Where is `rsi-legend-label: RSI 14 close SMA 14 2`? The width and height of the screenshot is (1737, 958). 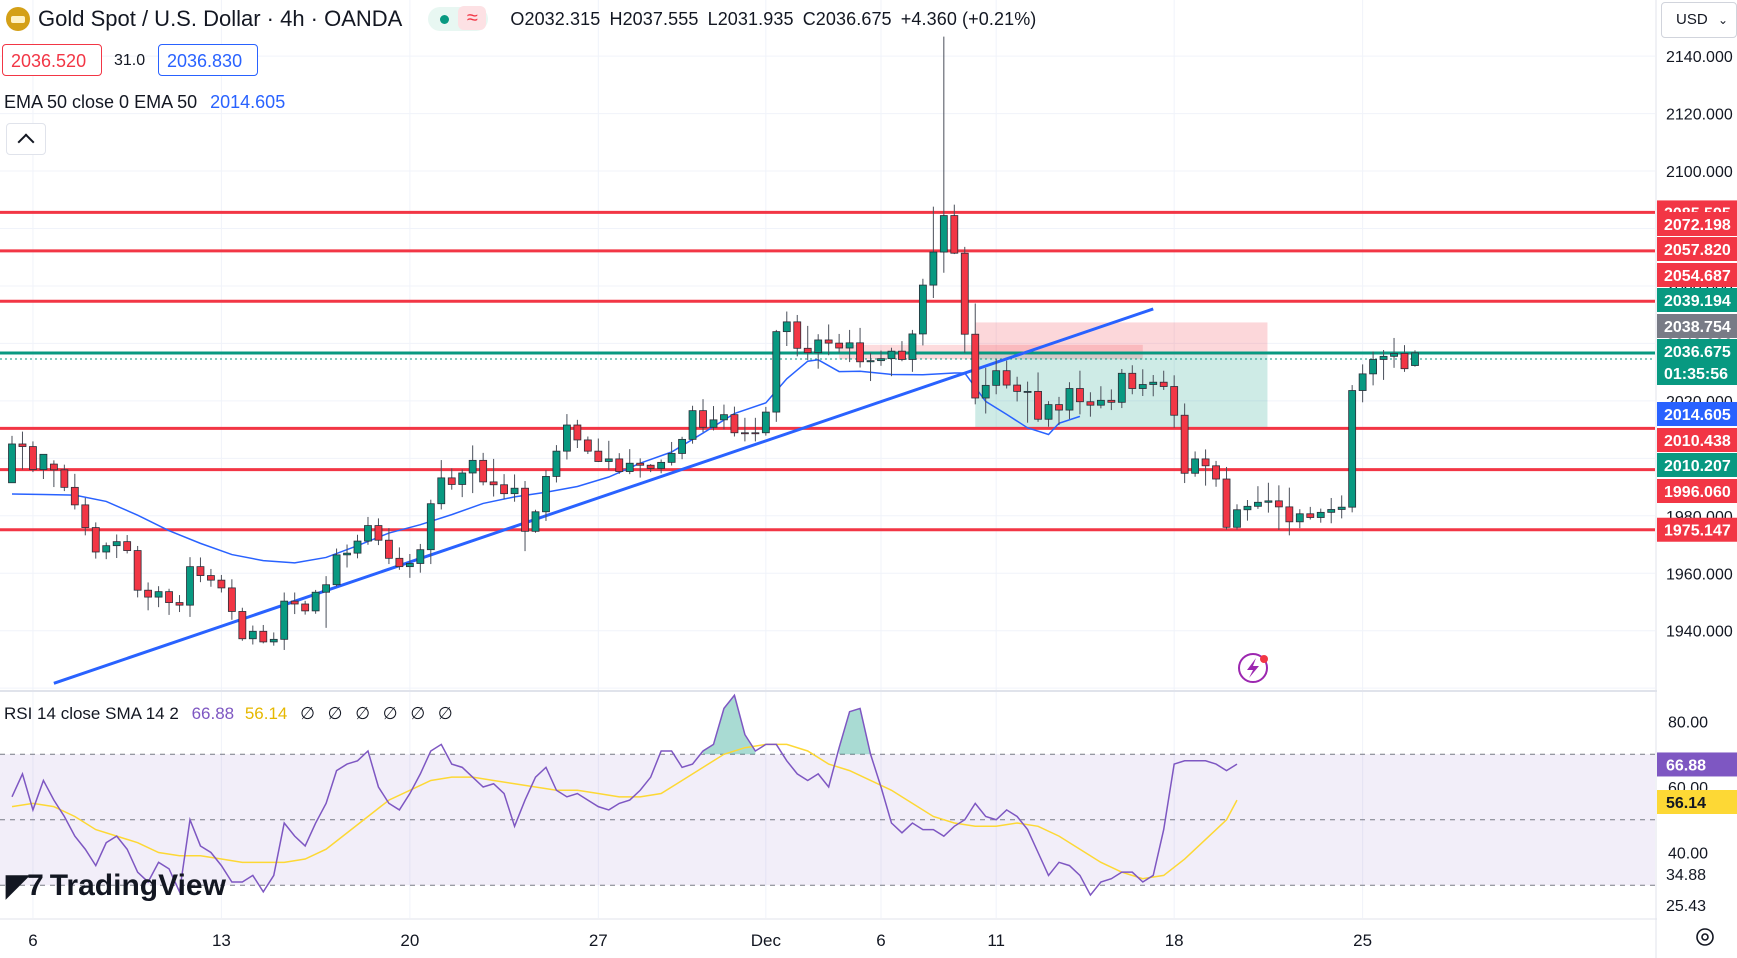 rsi-legend-label: RSI 14 close SMA 14 2 is located at coordinates (91, 713).